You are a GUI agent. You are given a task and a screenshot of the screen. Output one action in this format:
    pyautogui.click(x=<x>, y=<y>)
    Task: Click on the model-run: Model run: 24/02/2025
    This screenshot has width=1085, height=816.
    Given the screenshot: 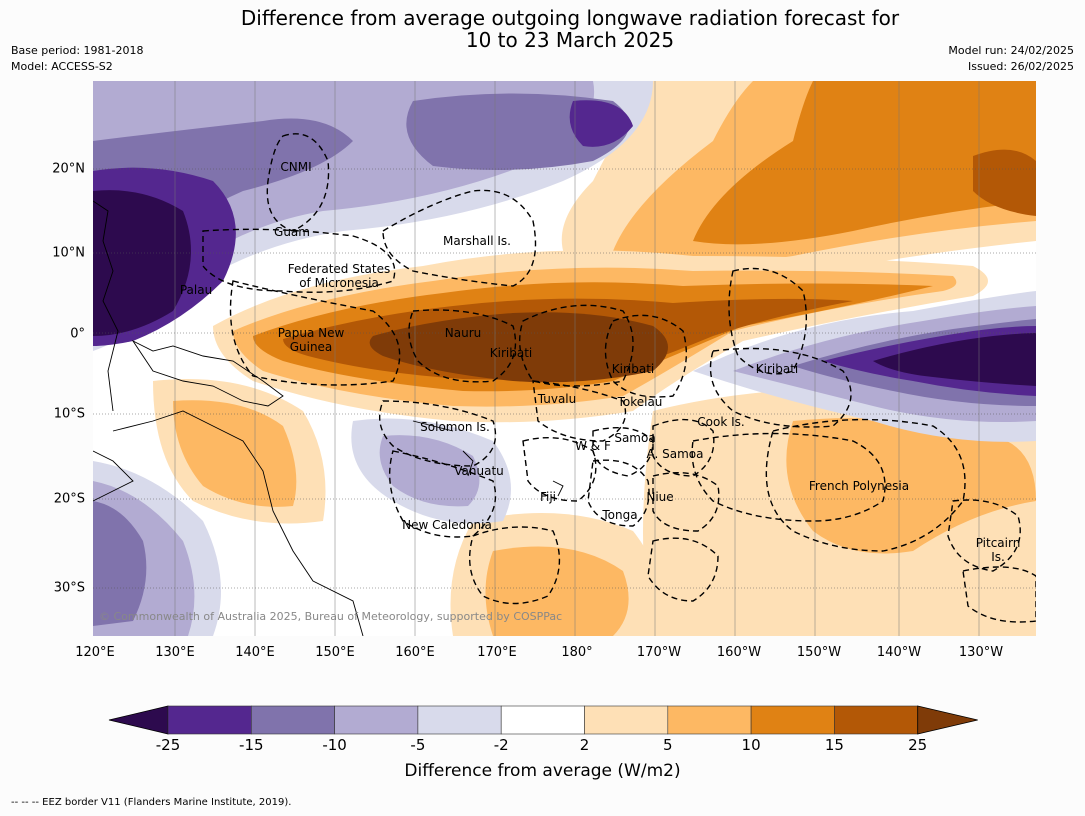 What is the action you would take?
    pyautogui.click(x=1011, y=50)
    